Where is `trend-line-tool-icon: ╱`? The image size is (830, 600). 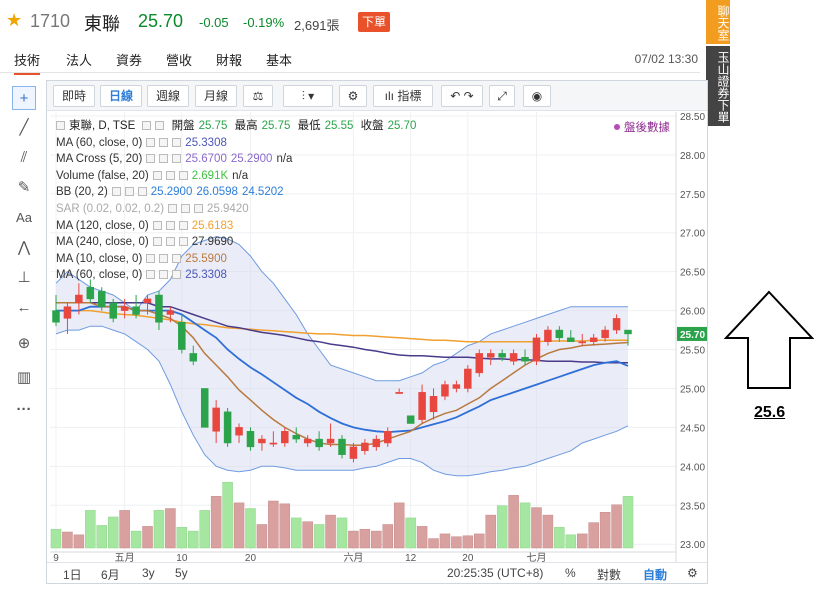
trend-line-tool-icon: ╱ is located at coordinates (24, 127).